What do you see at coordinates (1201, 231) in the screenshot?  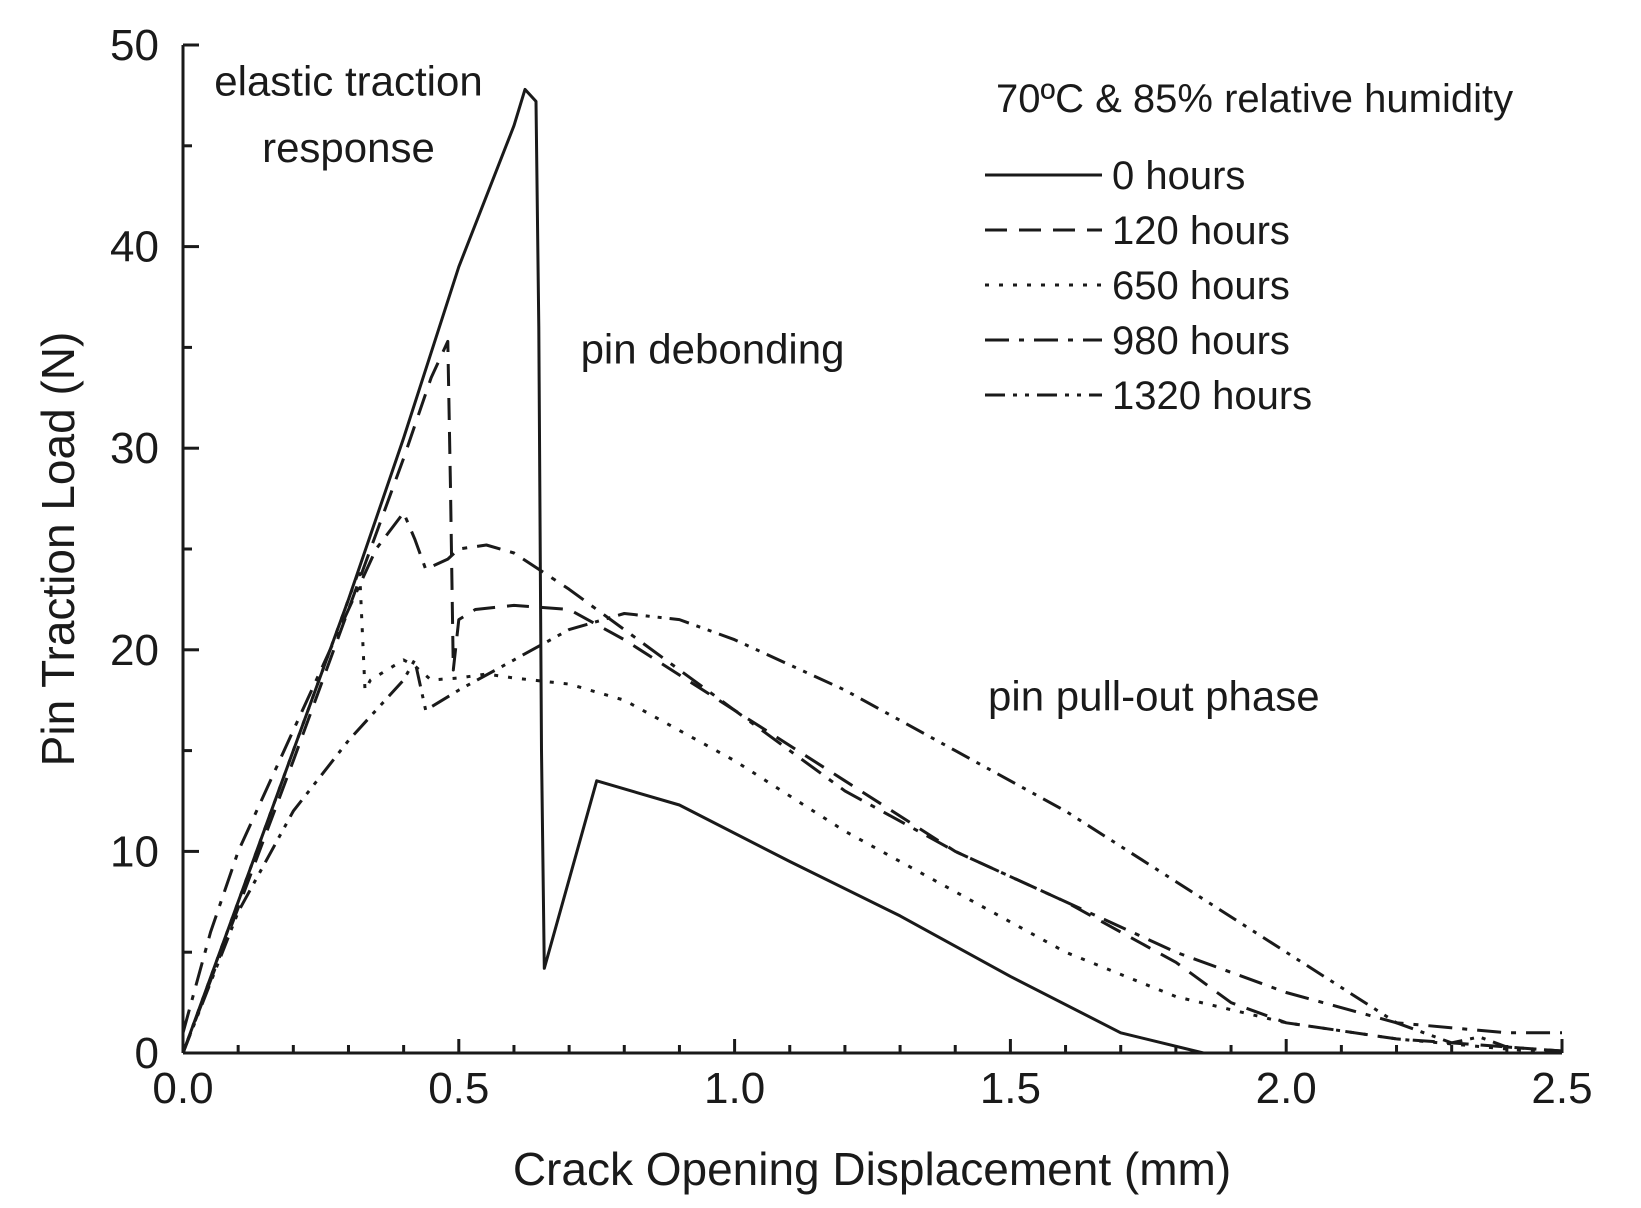 I see `legend-label: 120 hours` at bounding box center [1201, 231].